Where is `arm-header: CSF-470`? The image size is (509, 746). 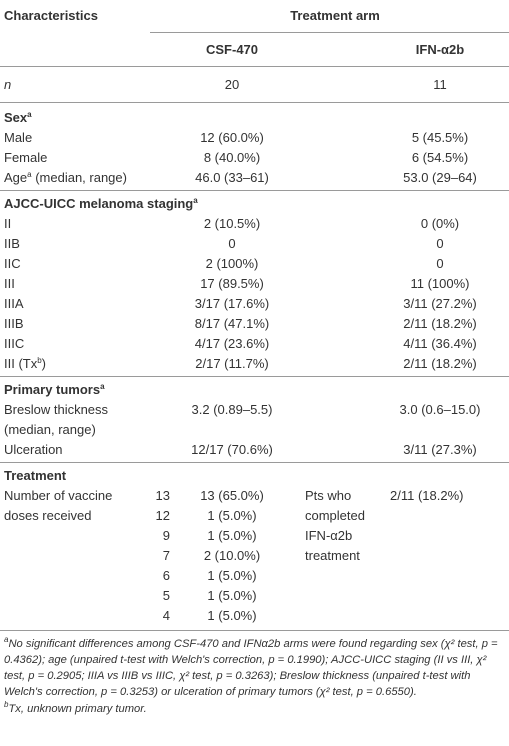
arm-header: CSF-470 is located at coordinates (232, 49).